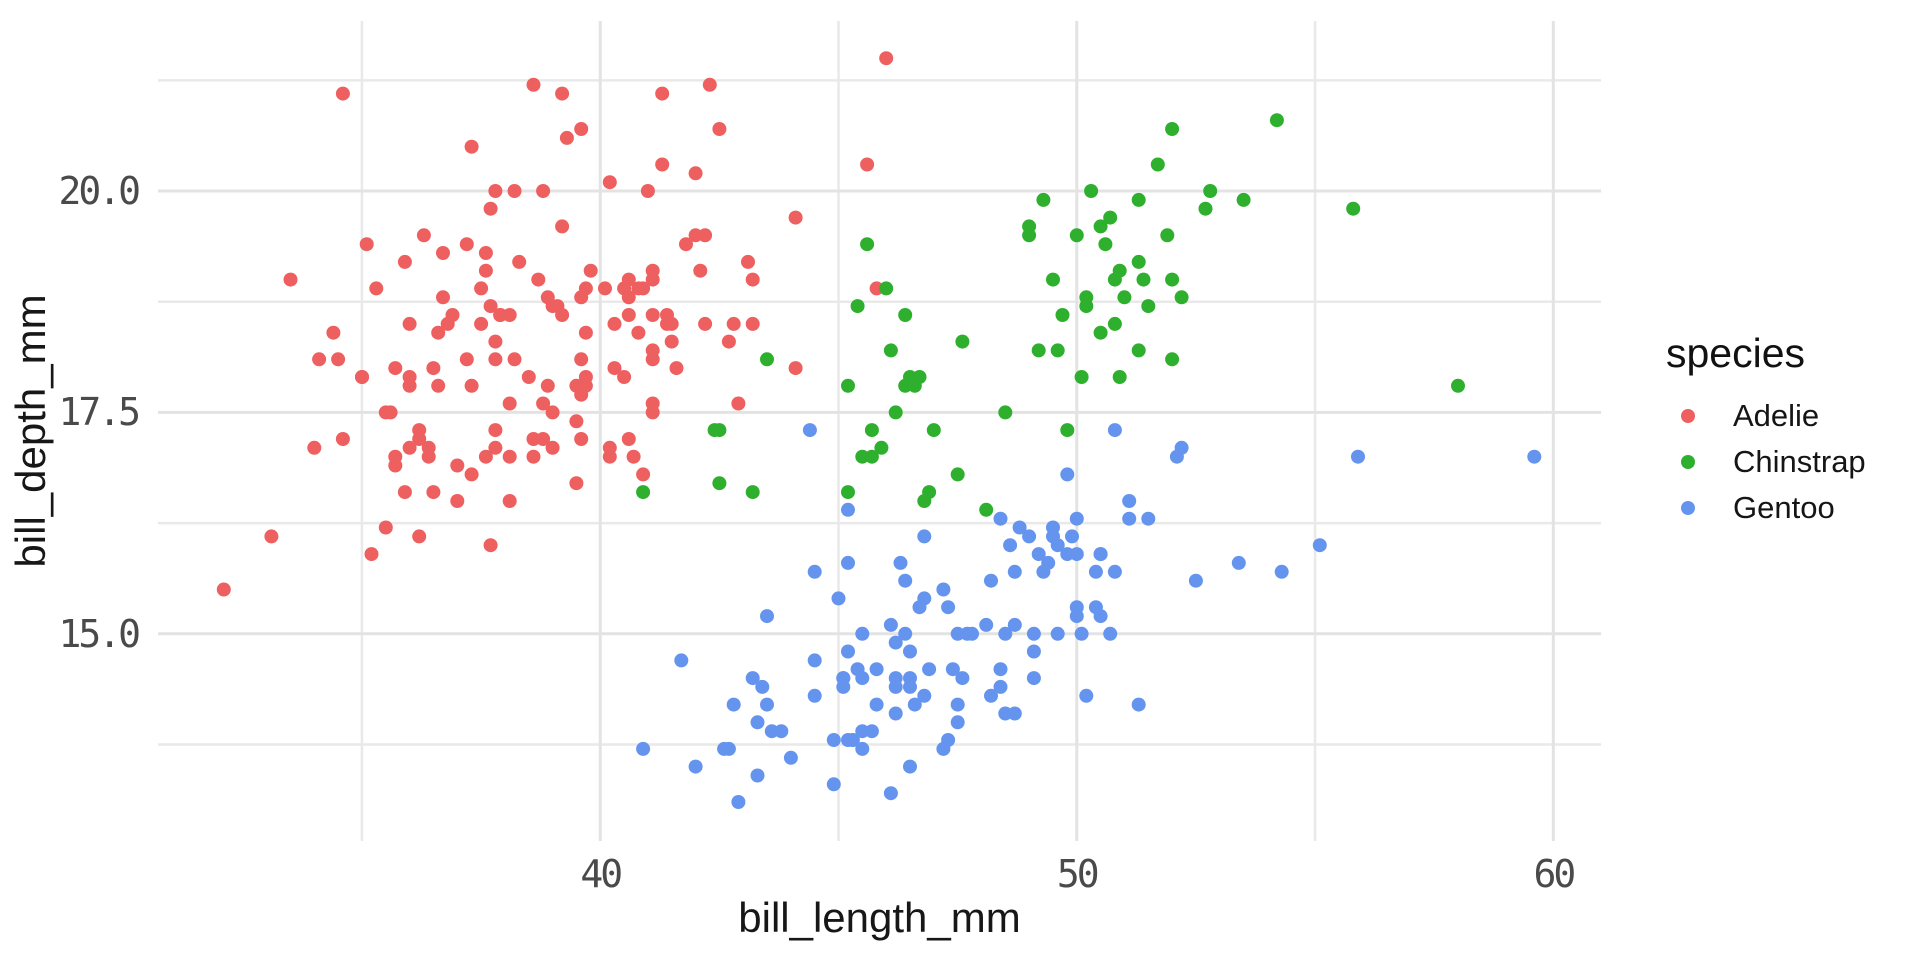  I want to click on legend-dot-icon, so click(1688, 416).